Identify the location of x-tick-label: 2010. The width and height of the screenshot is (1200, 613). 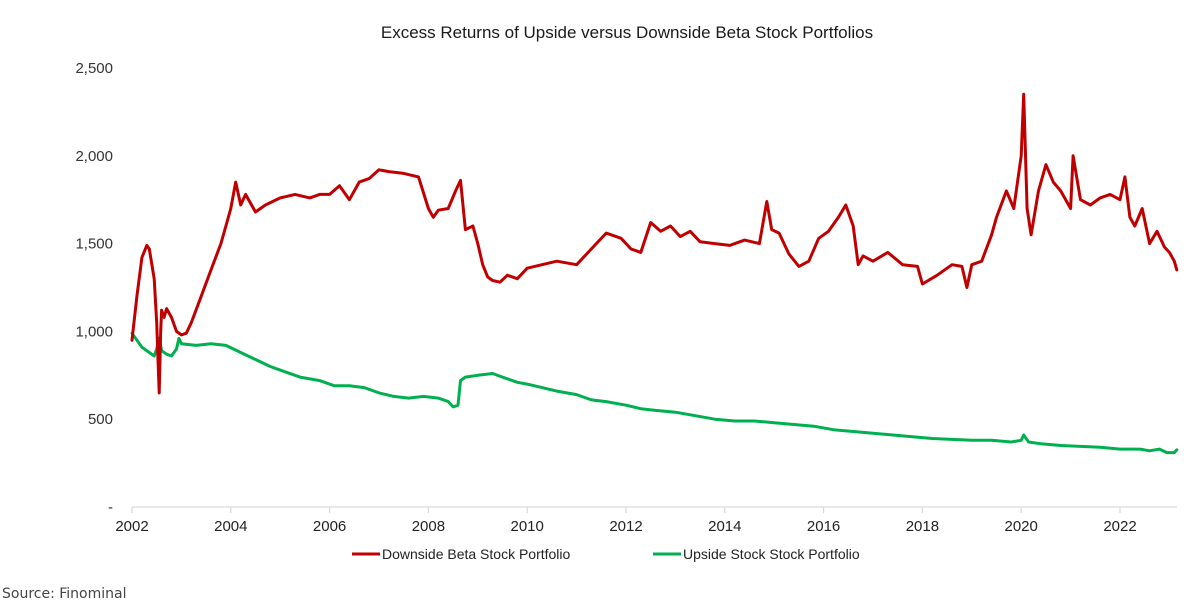
(527, 526).